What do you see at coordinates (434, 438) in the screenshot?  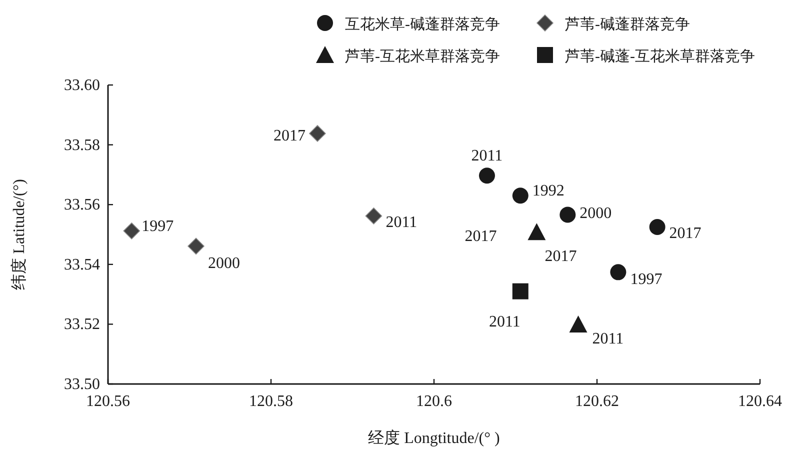 I see `x-axis-title: 经度 Longtitude/(° )` at bounding box center [434, 438].